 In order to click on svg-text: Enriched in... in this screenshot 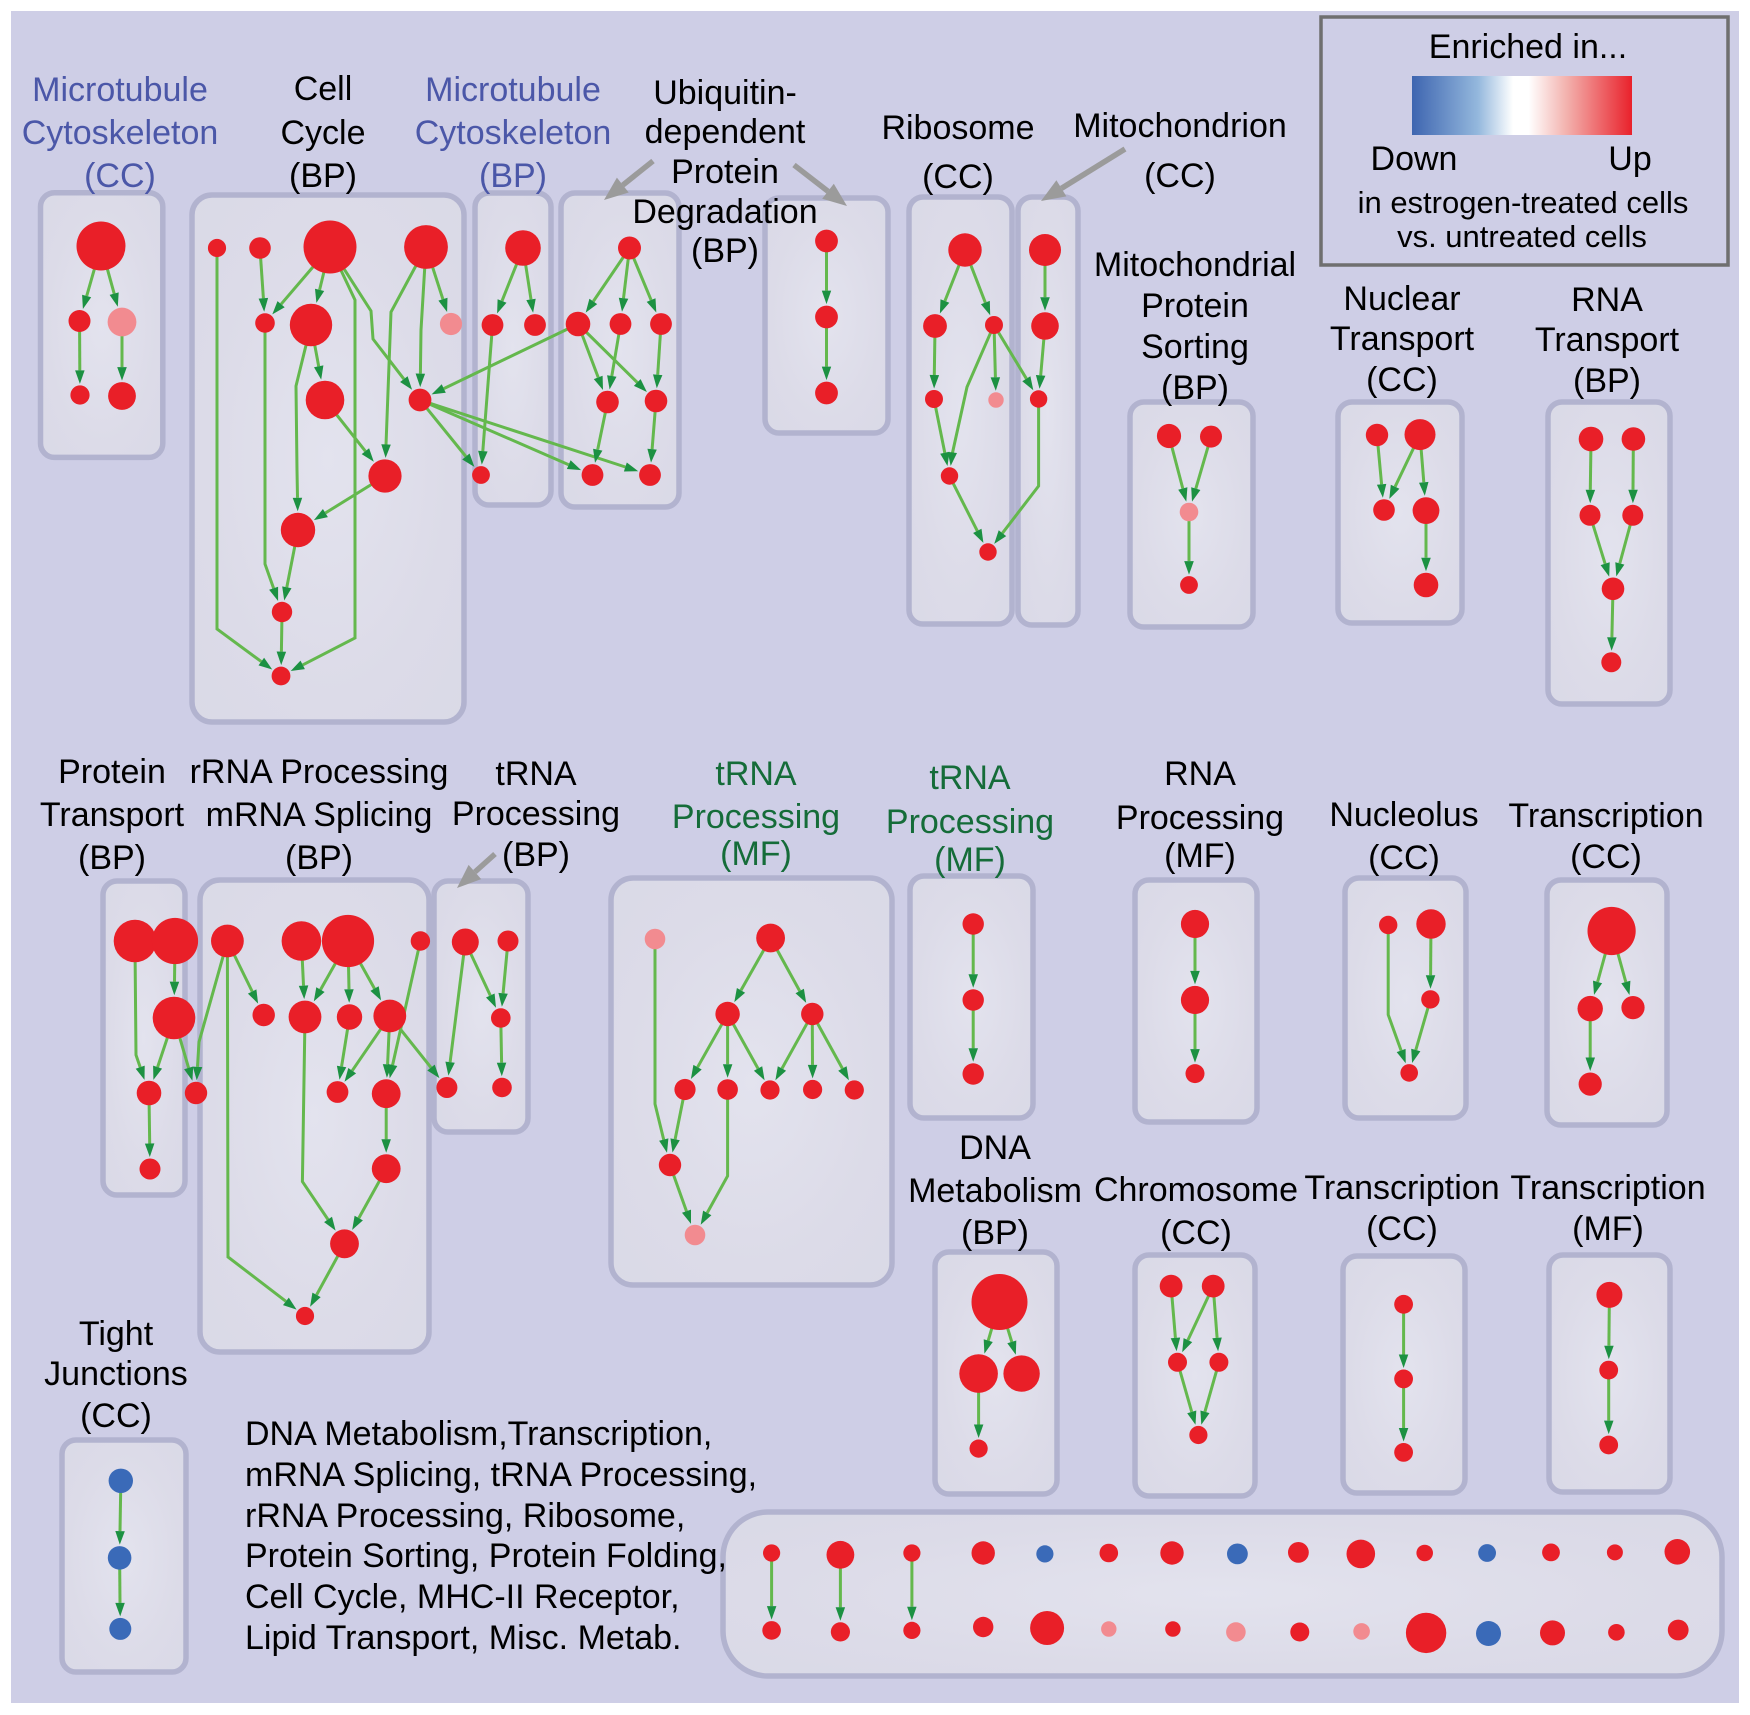, I will do `click(1528, 47)`.